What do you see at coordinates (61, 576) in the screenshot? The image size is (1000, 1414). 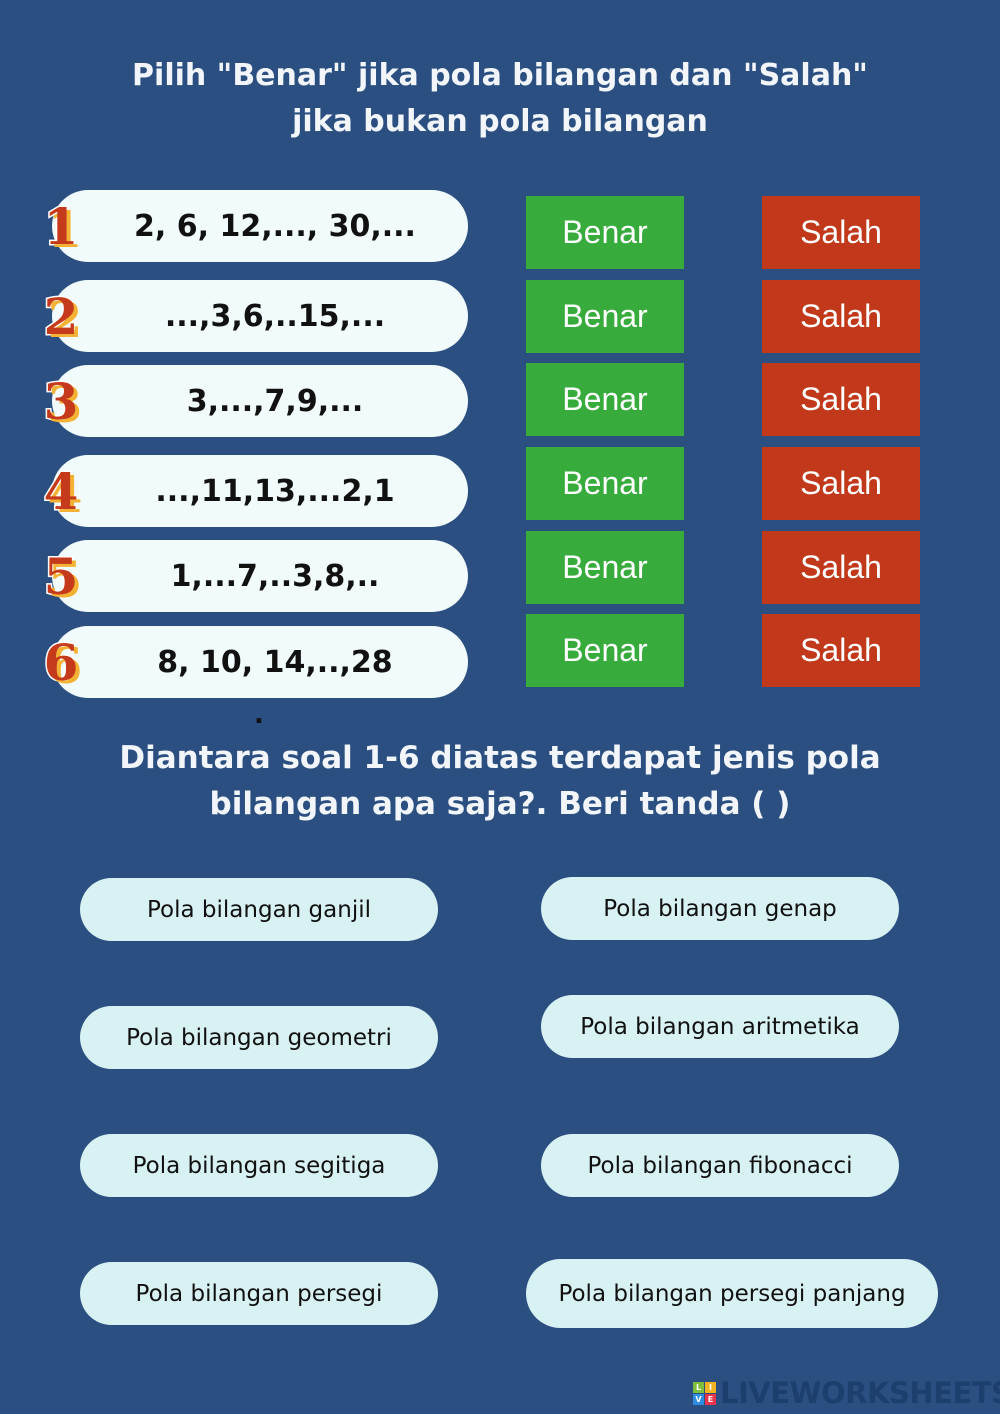 I see `number-badge-icon: 5` at bounding box center [61, 576].